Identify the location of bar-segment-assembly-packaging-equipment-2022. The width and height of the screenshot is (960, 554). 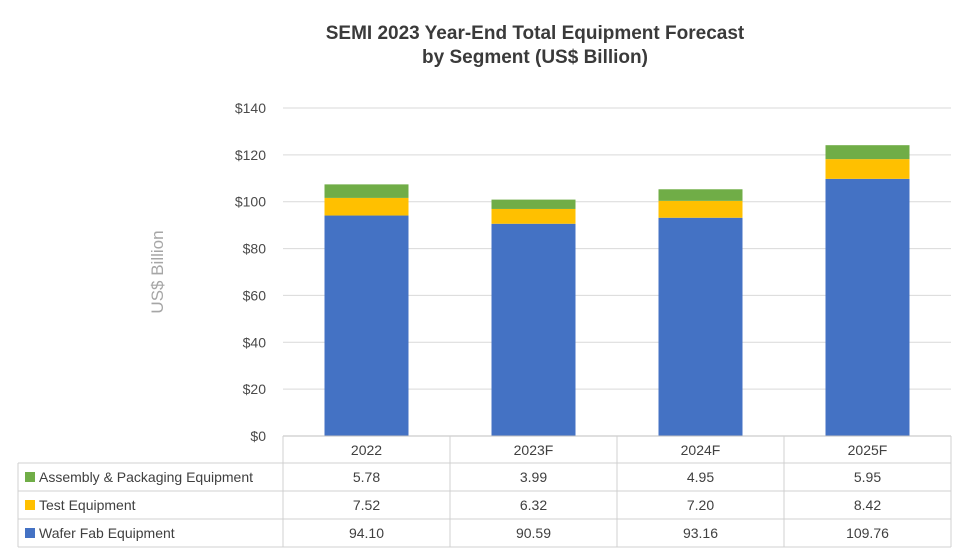
(366, 191).